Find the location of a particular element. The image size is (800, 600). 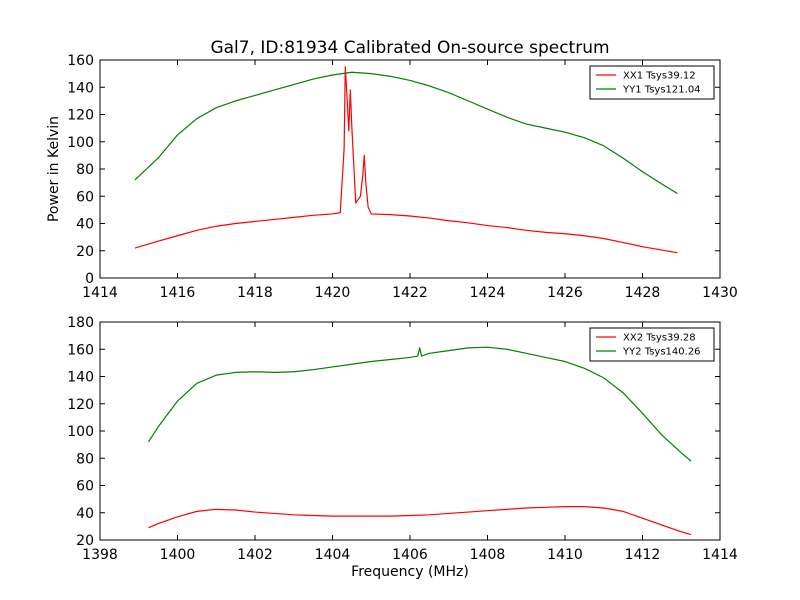

x-tick-label: 1416 is located at coordinates (178, 293).